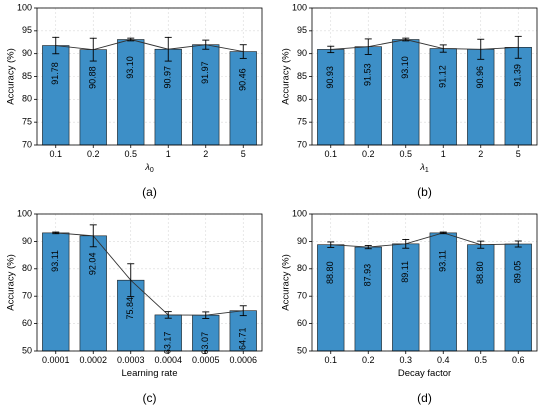 The width and height of the screenshot is (550, 412). What do you see at coordinates (443, 76) in the screenshot?
I see `data-label: 91.12` at bounding box center [443, 76].